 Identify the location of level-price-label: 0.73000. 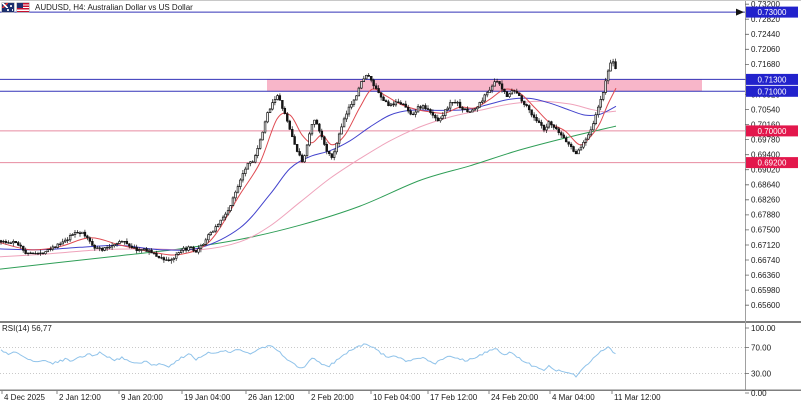
(772, 12).